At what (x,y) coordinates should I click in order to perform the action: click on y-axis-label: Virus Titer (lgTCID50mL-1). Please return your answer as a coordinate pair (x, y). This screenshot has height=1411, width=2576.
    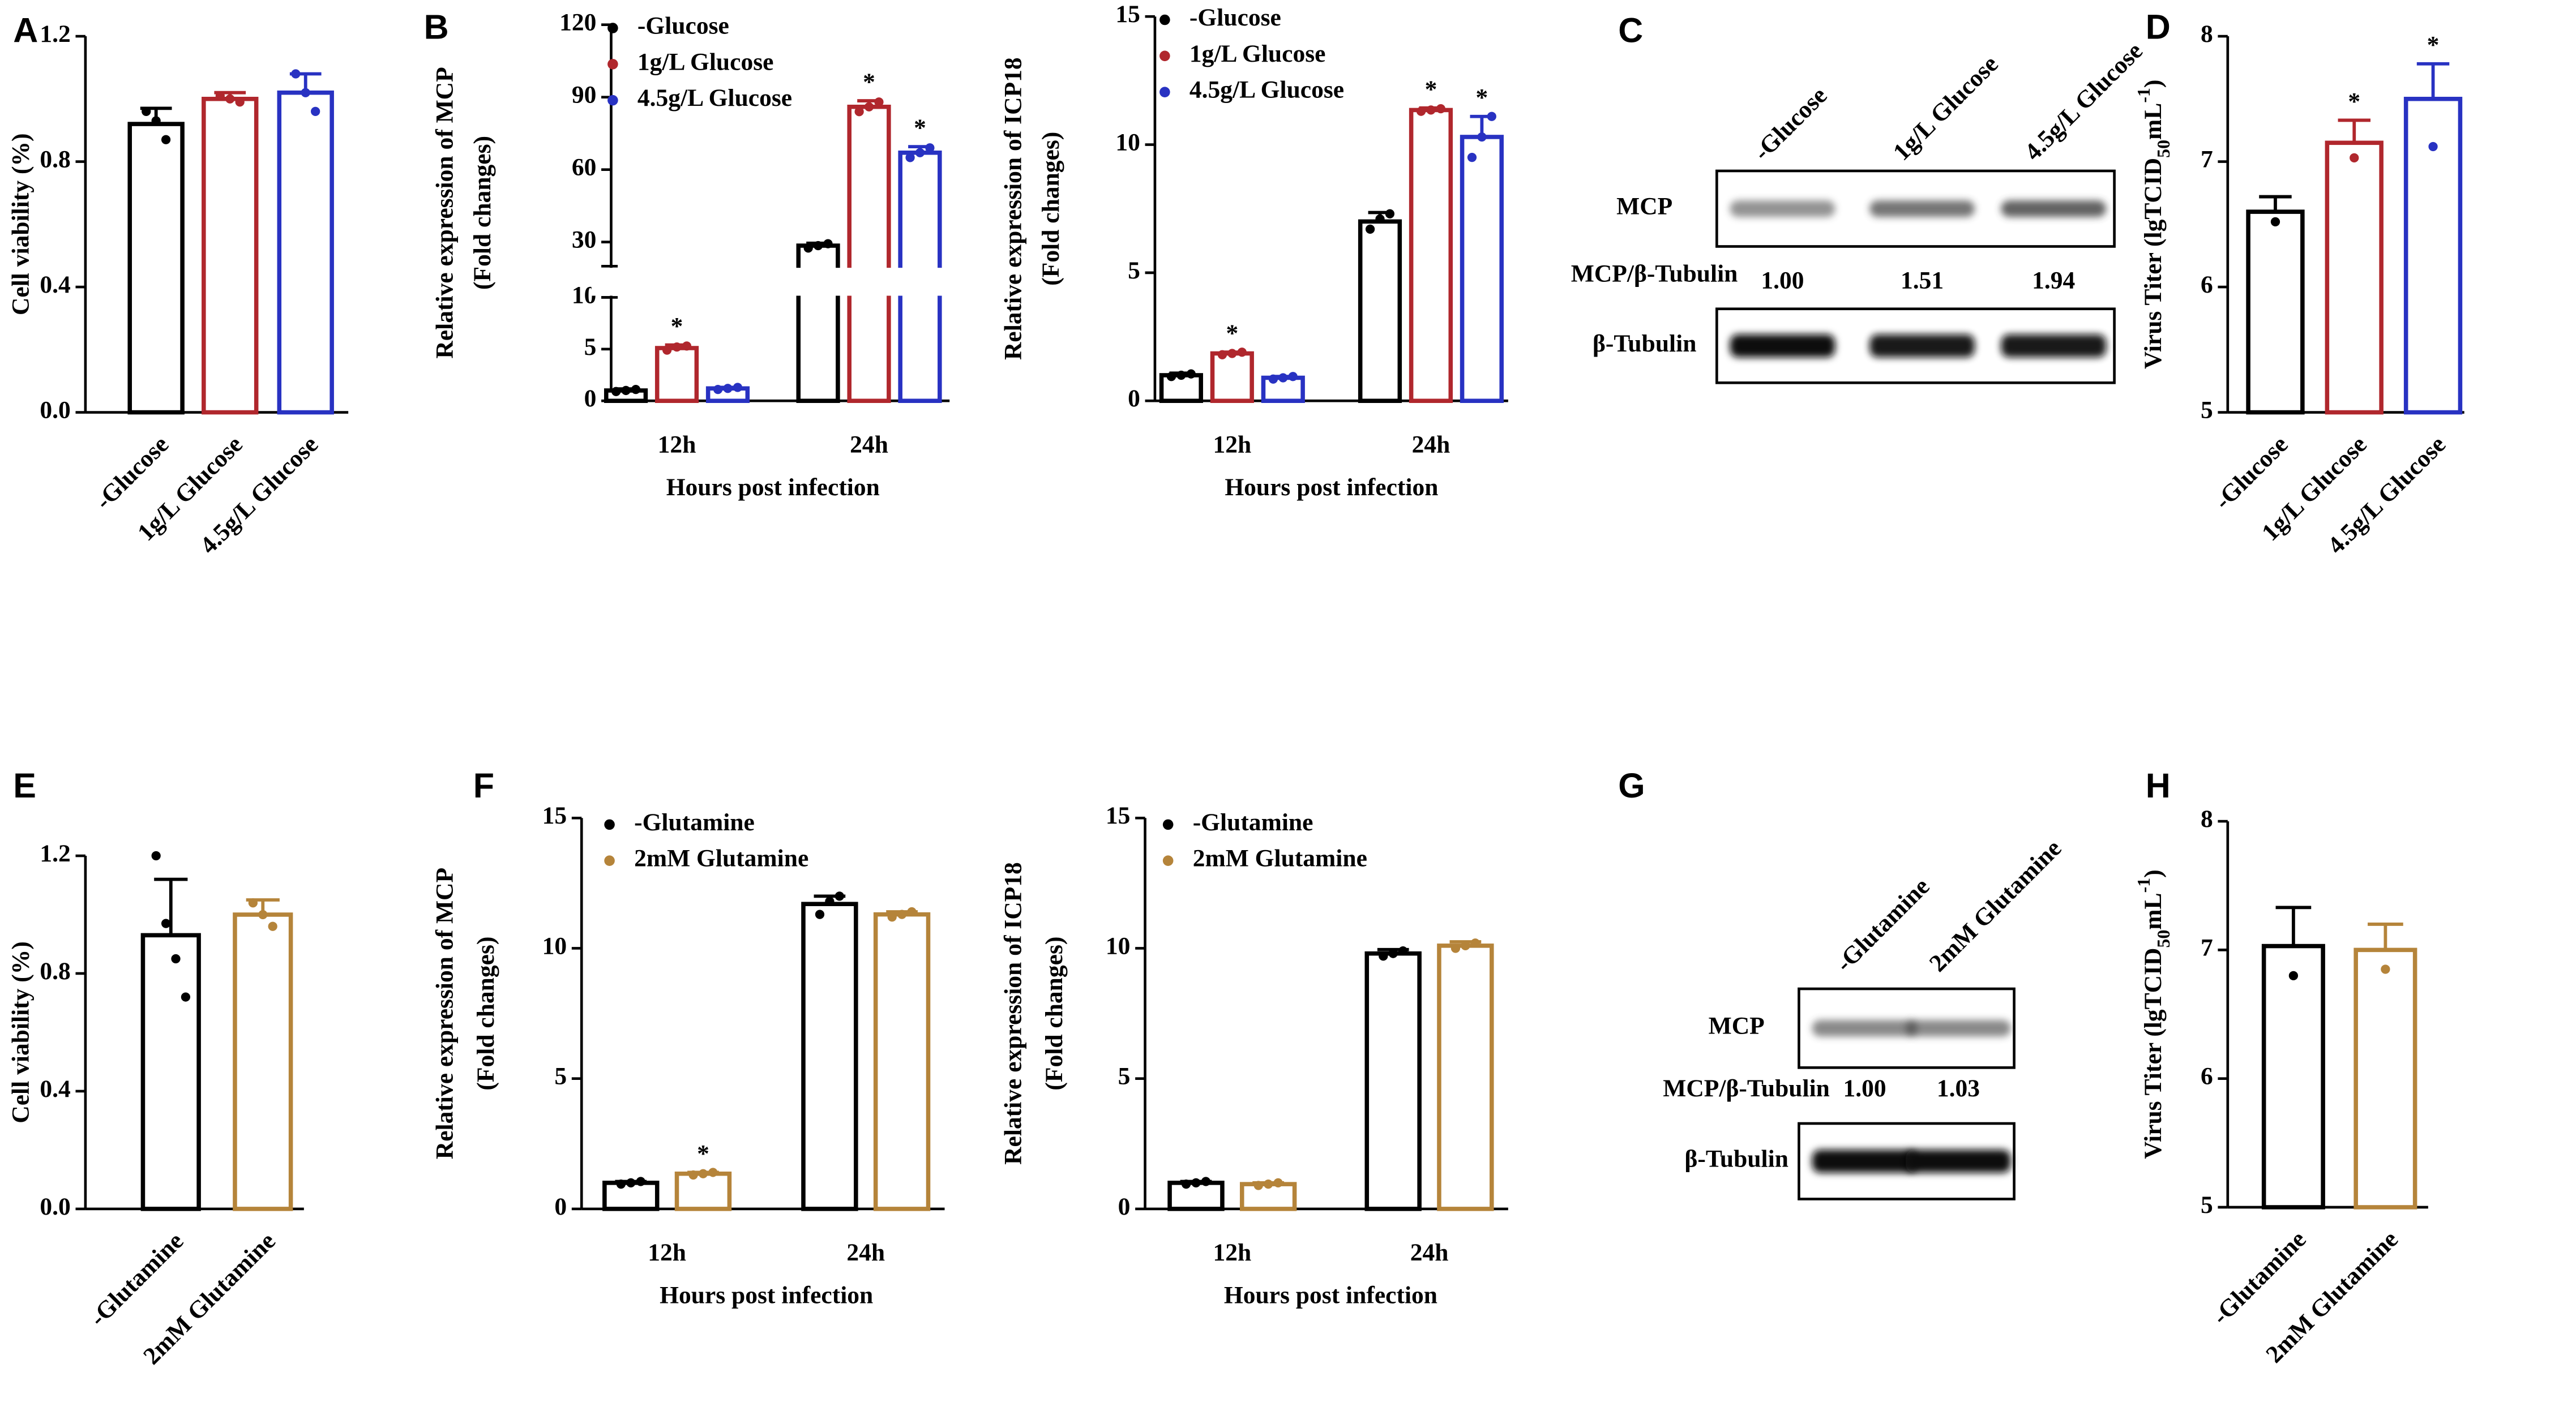
    Looking at the image, I should click on (2153, 1014).